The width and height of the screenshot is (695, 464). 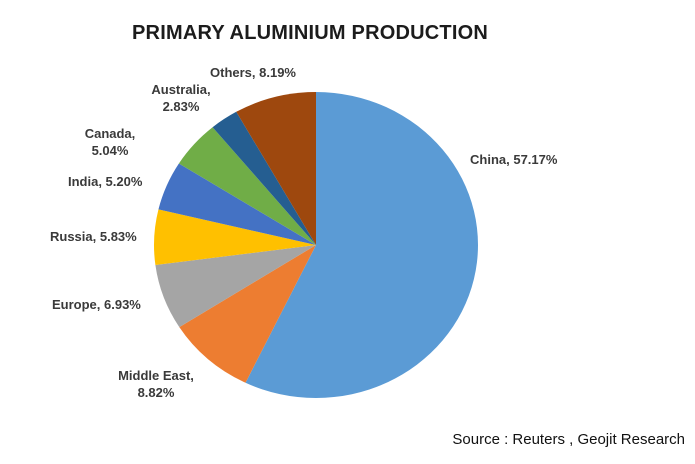 I want to click on chart-title: PRIMARY ALUMINIUM PRODUCTION, so click(x=310, y=33).